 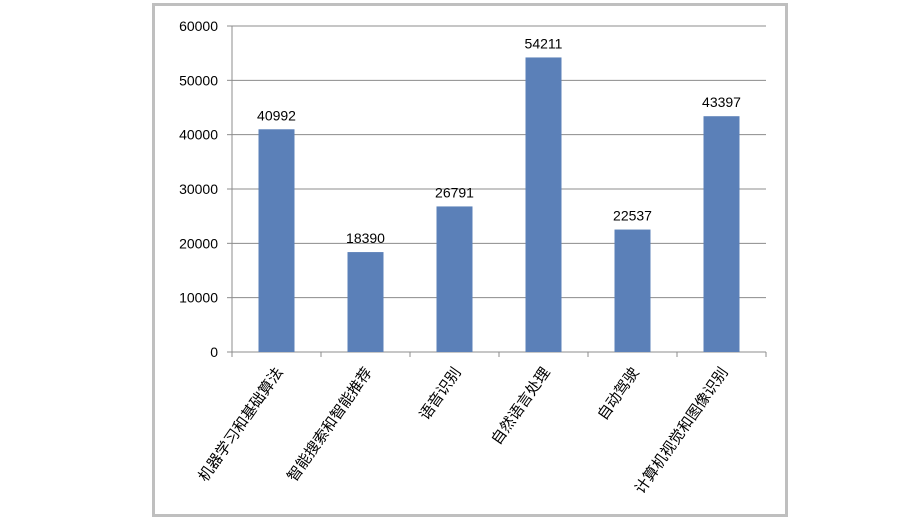 What do you see at coordinates (440, 393) in the screenshot?
I see `x-category-label: 语音识别` at bounding box center [440, 393].